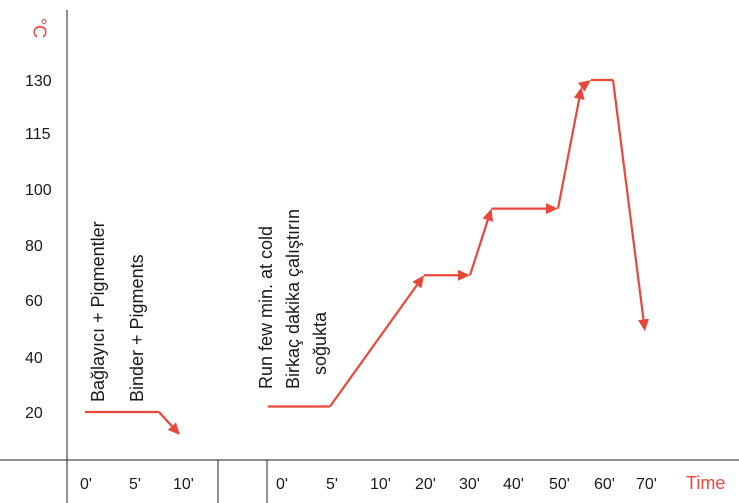 This screenshot has height=503, width=739. What do you see at coordinates (34, 246) in the screenshot?
I see `y-tick-label: 80` at bounding box center [34, 246].